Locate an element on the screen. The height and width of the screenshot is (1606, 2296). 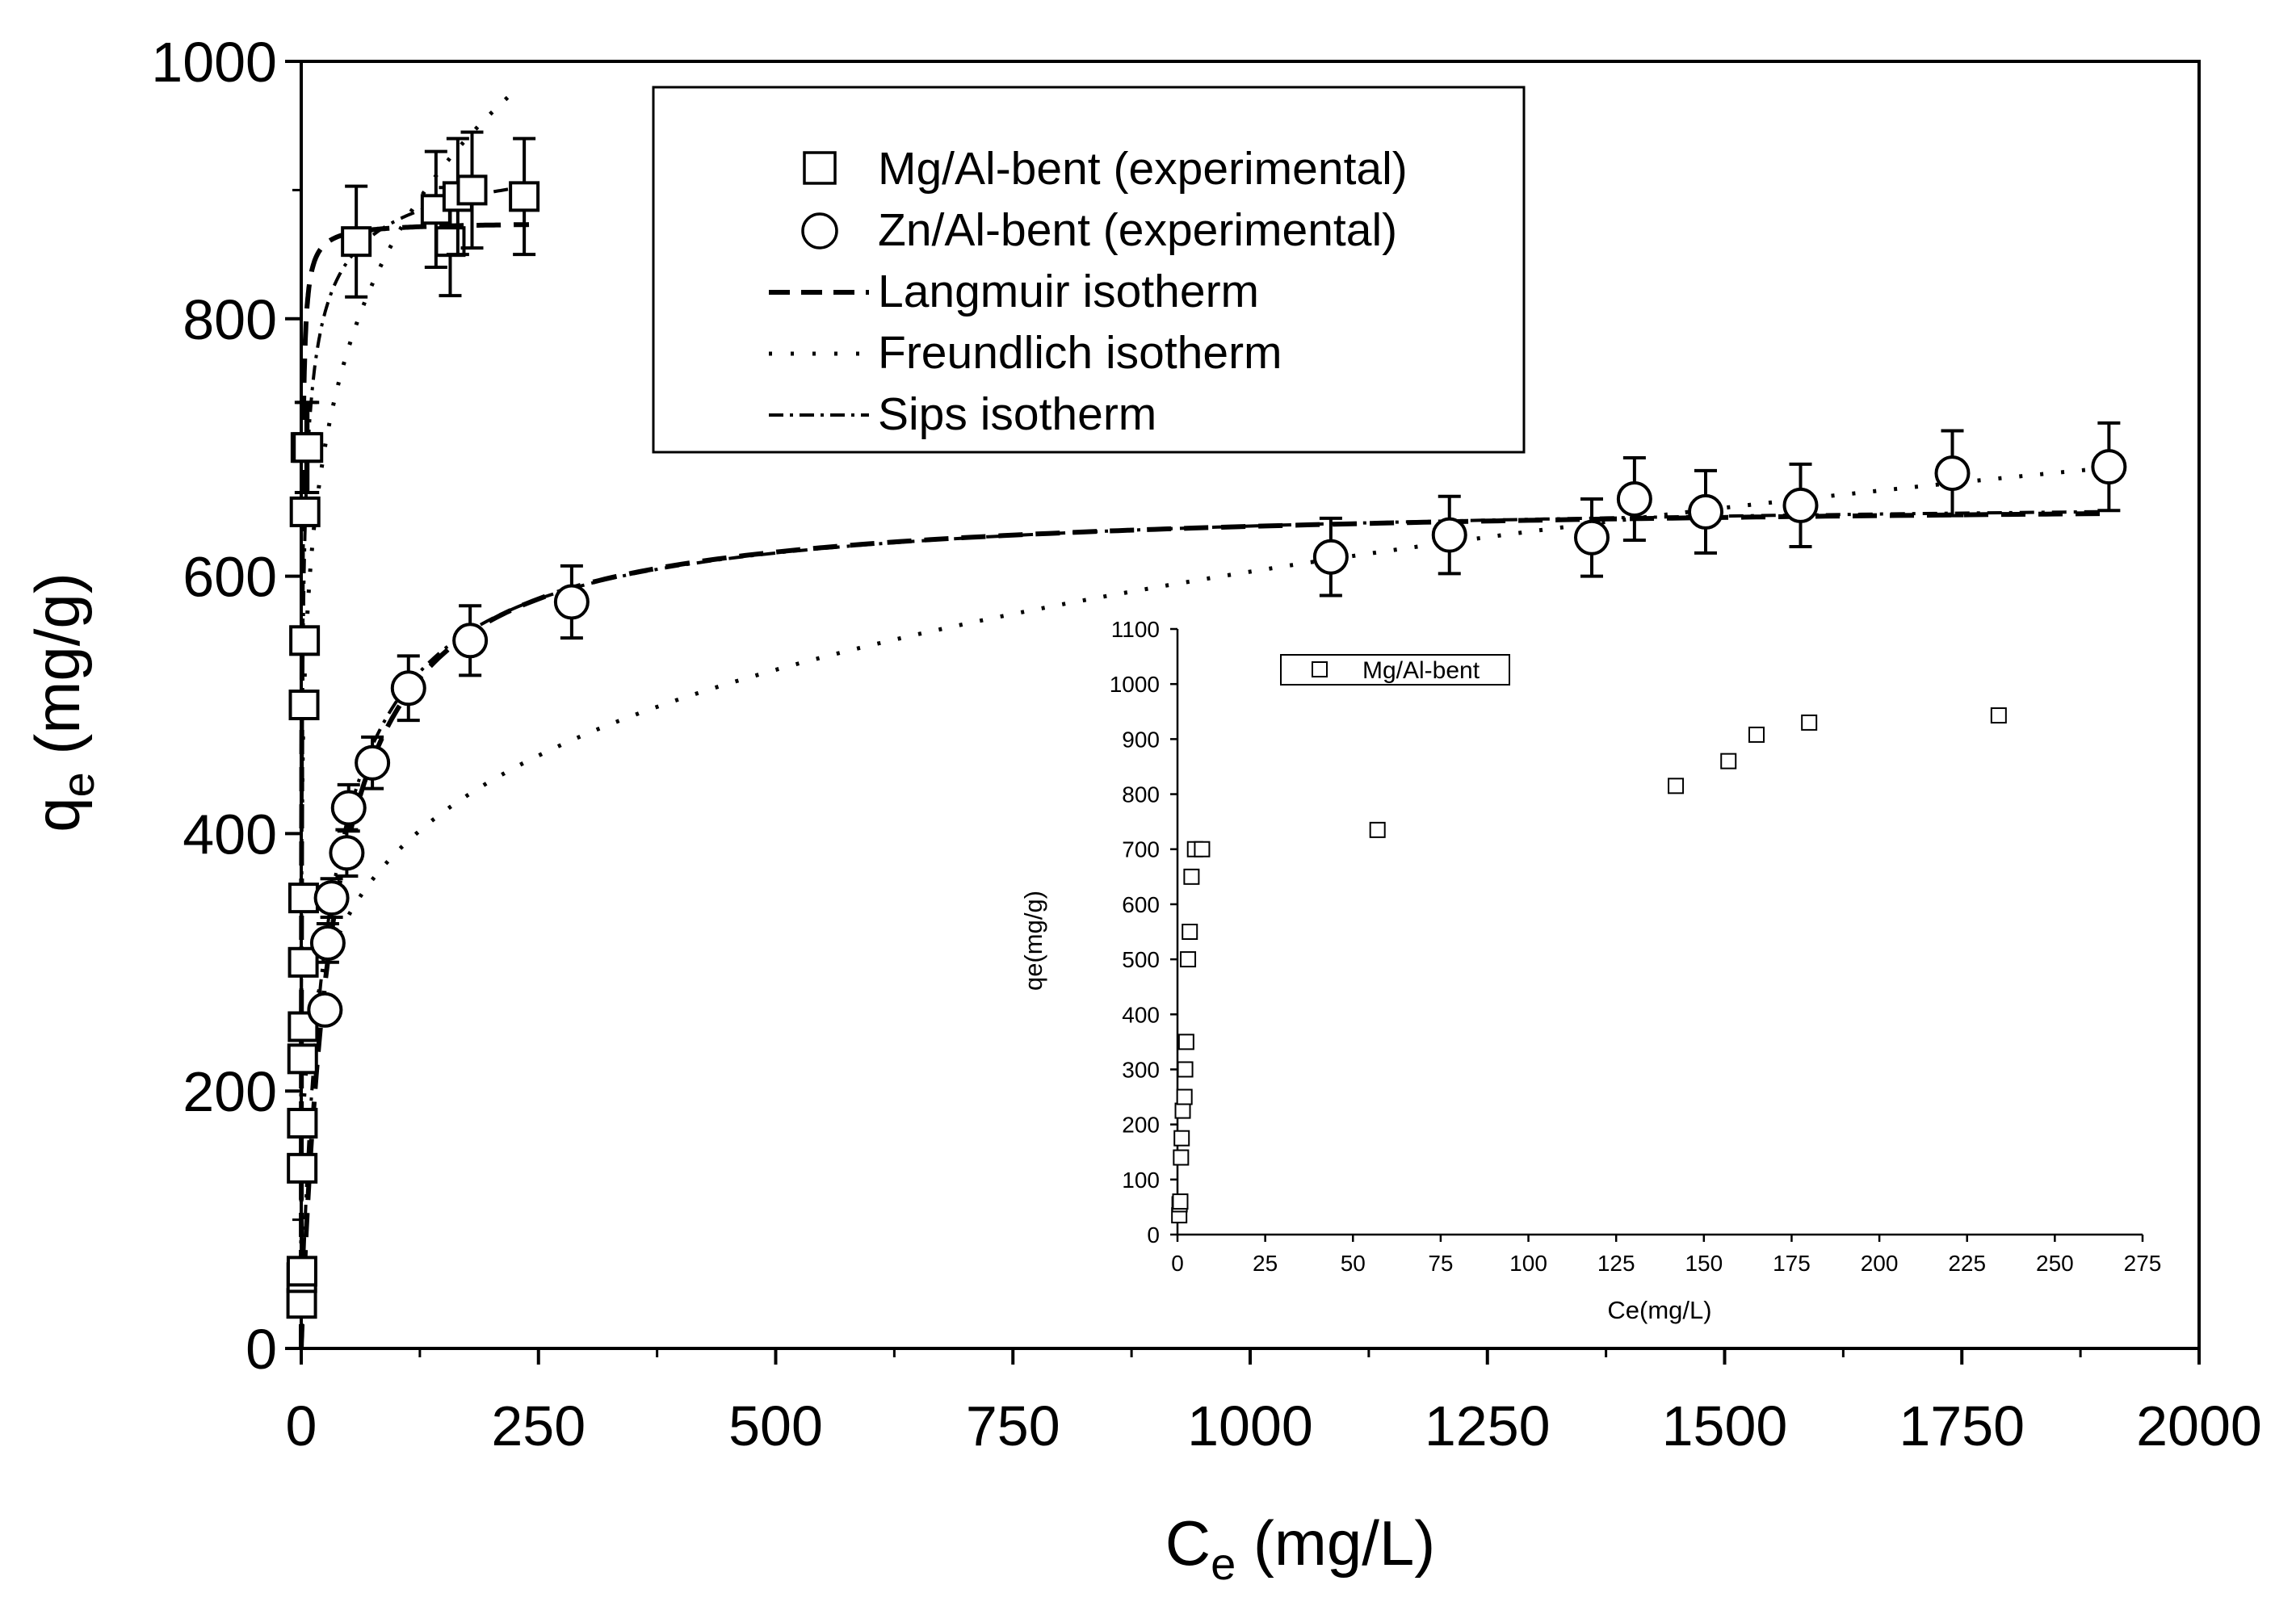
x-axis-title: Ce (mg/L) is located at coordinates (1300, 1548).